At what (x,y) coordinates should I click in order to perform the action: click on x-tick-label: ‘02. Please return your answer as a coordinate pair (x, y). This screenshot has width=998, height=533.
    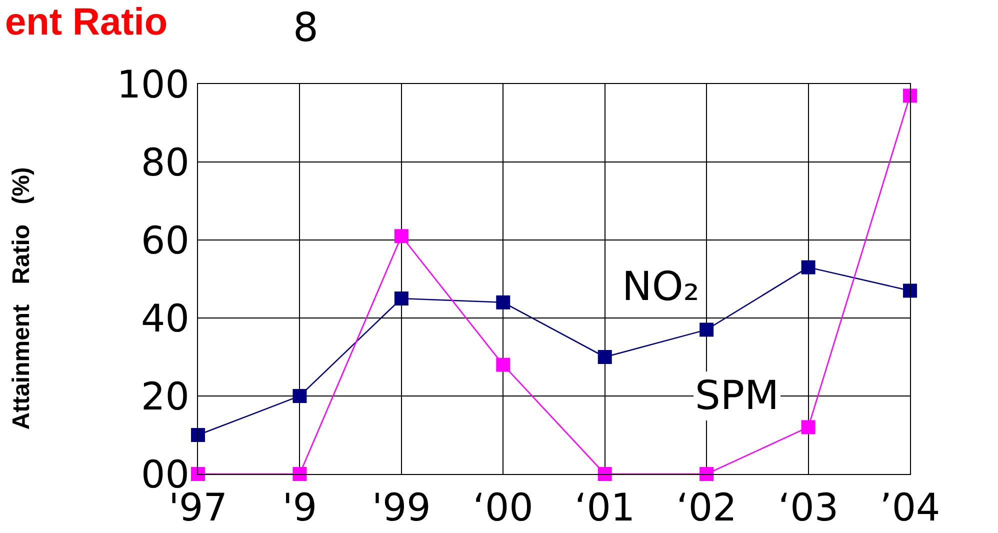
    Looking at the image, I should click on (706, 508).